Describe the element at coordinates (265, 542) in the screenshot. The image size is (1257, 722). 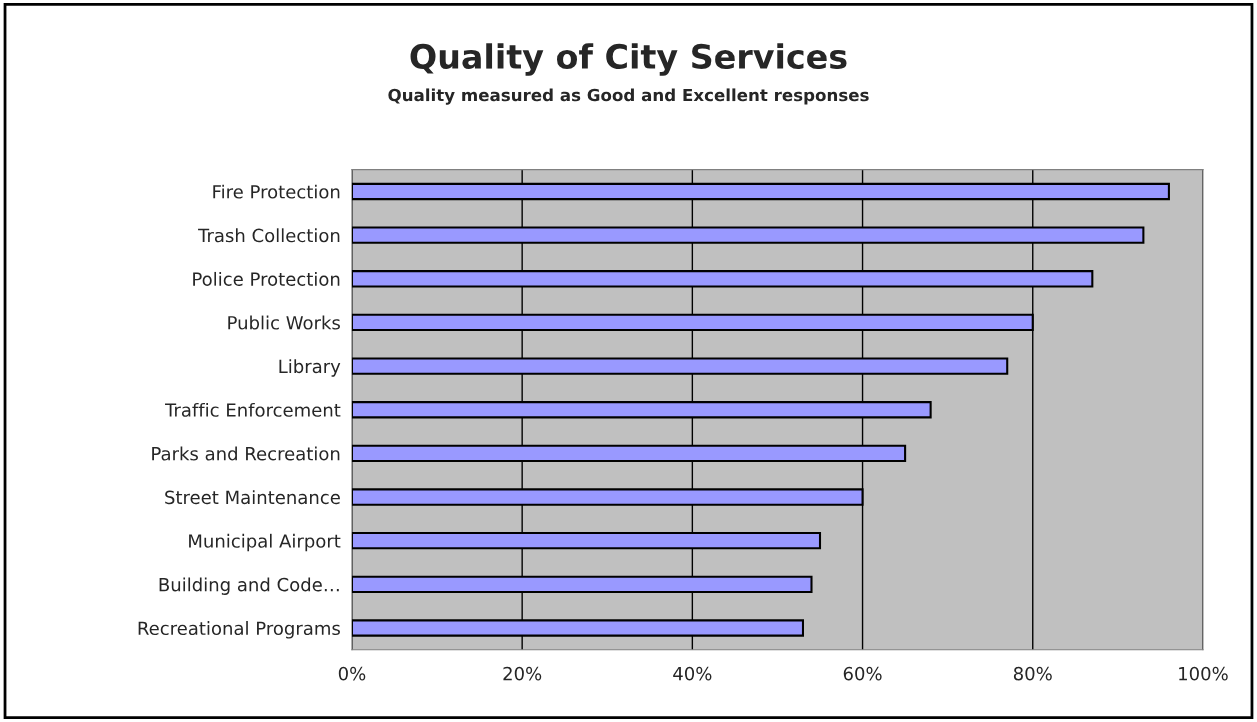
I see `y-tick-label: Municipal Airport` at that location.